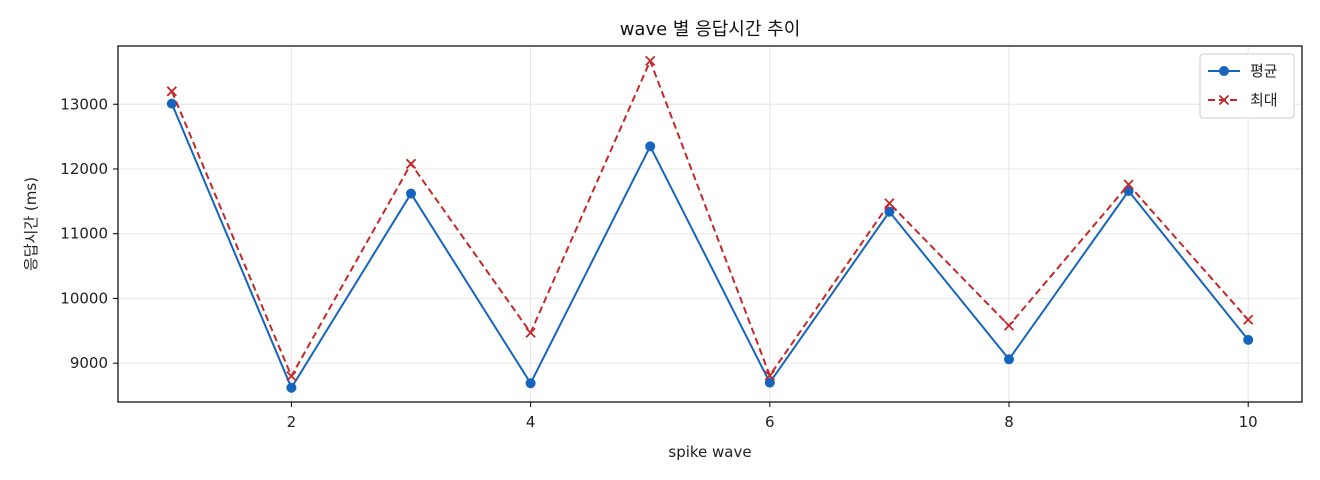 This screenshot has width=1320, height=480. What do you see at coordinates (84, 298) in the screenshot?
I see `y-tick-label: 10000` at bounding box center [84, 298].